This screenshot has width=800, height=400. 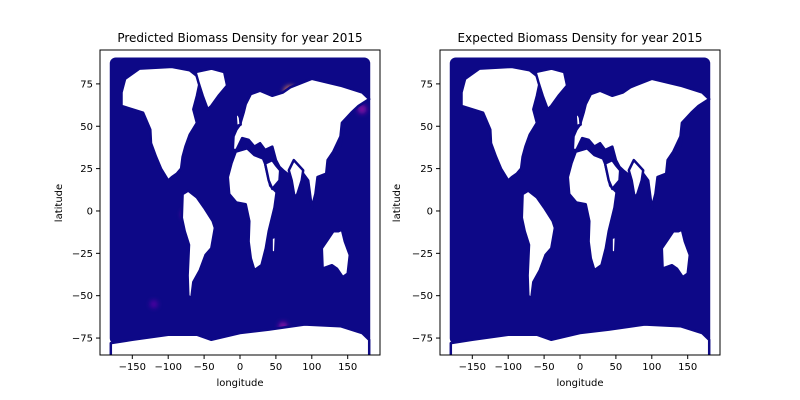 I want to click on chart-title: Expected Biomass Density for year 2015, so click(x=580, y=38).